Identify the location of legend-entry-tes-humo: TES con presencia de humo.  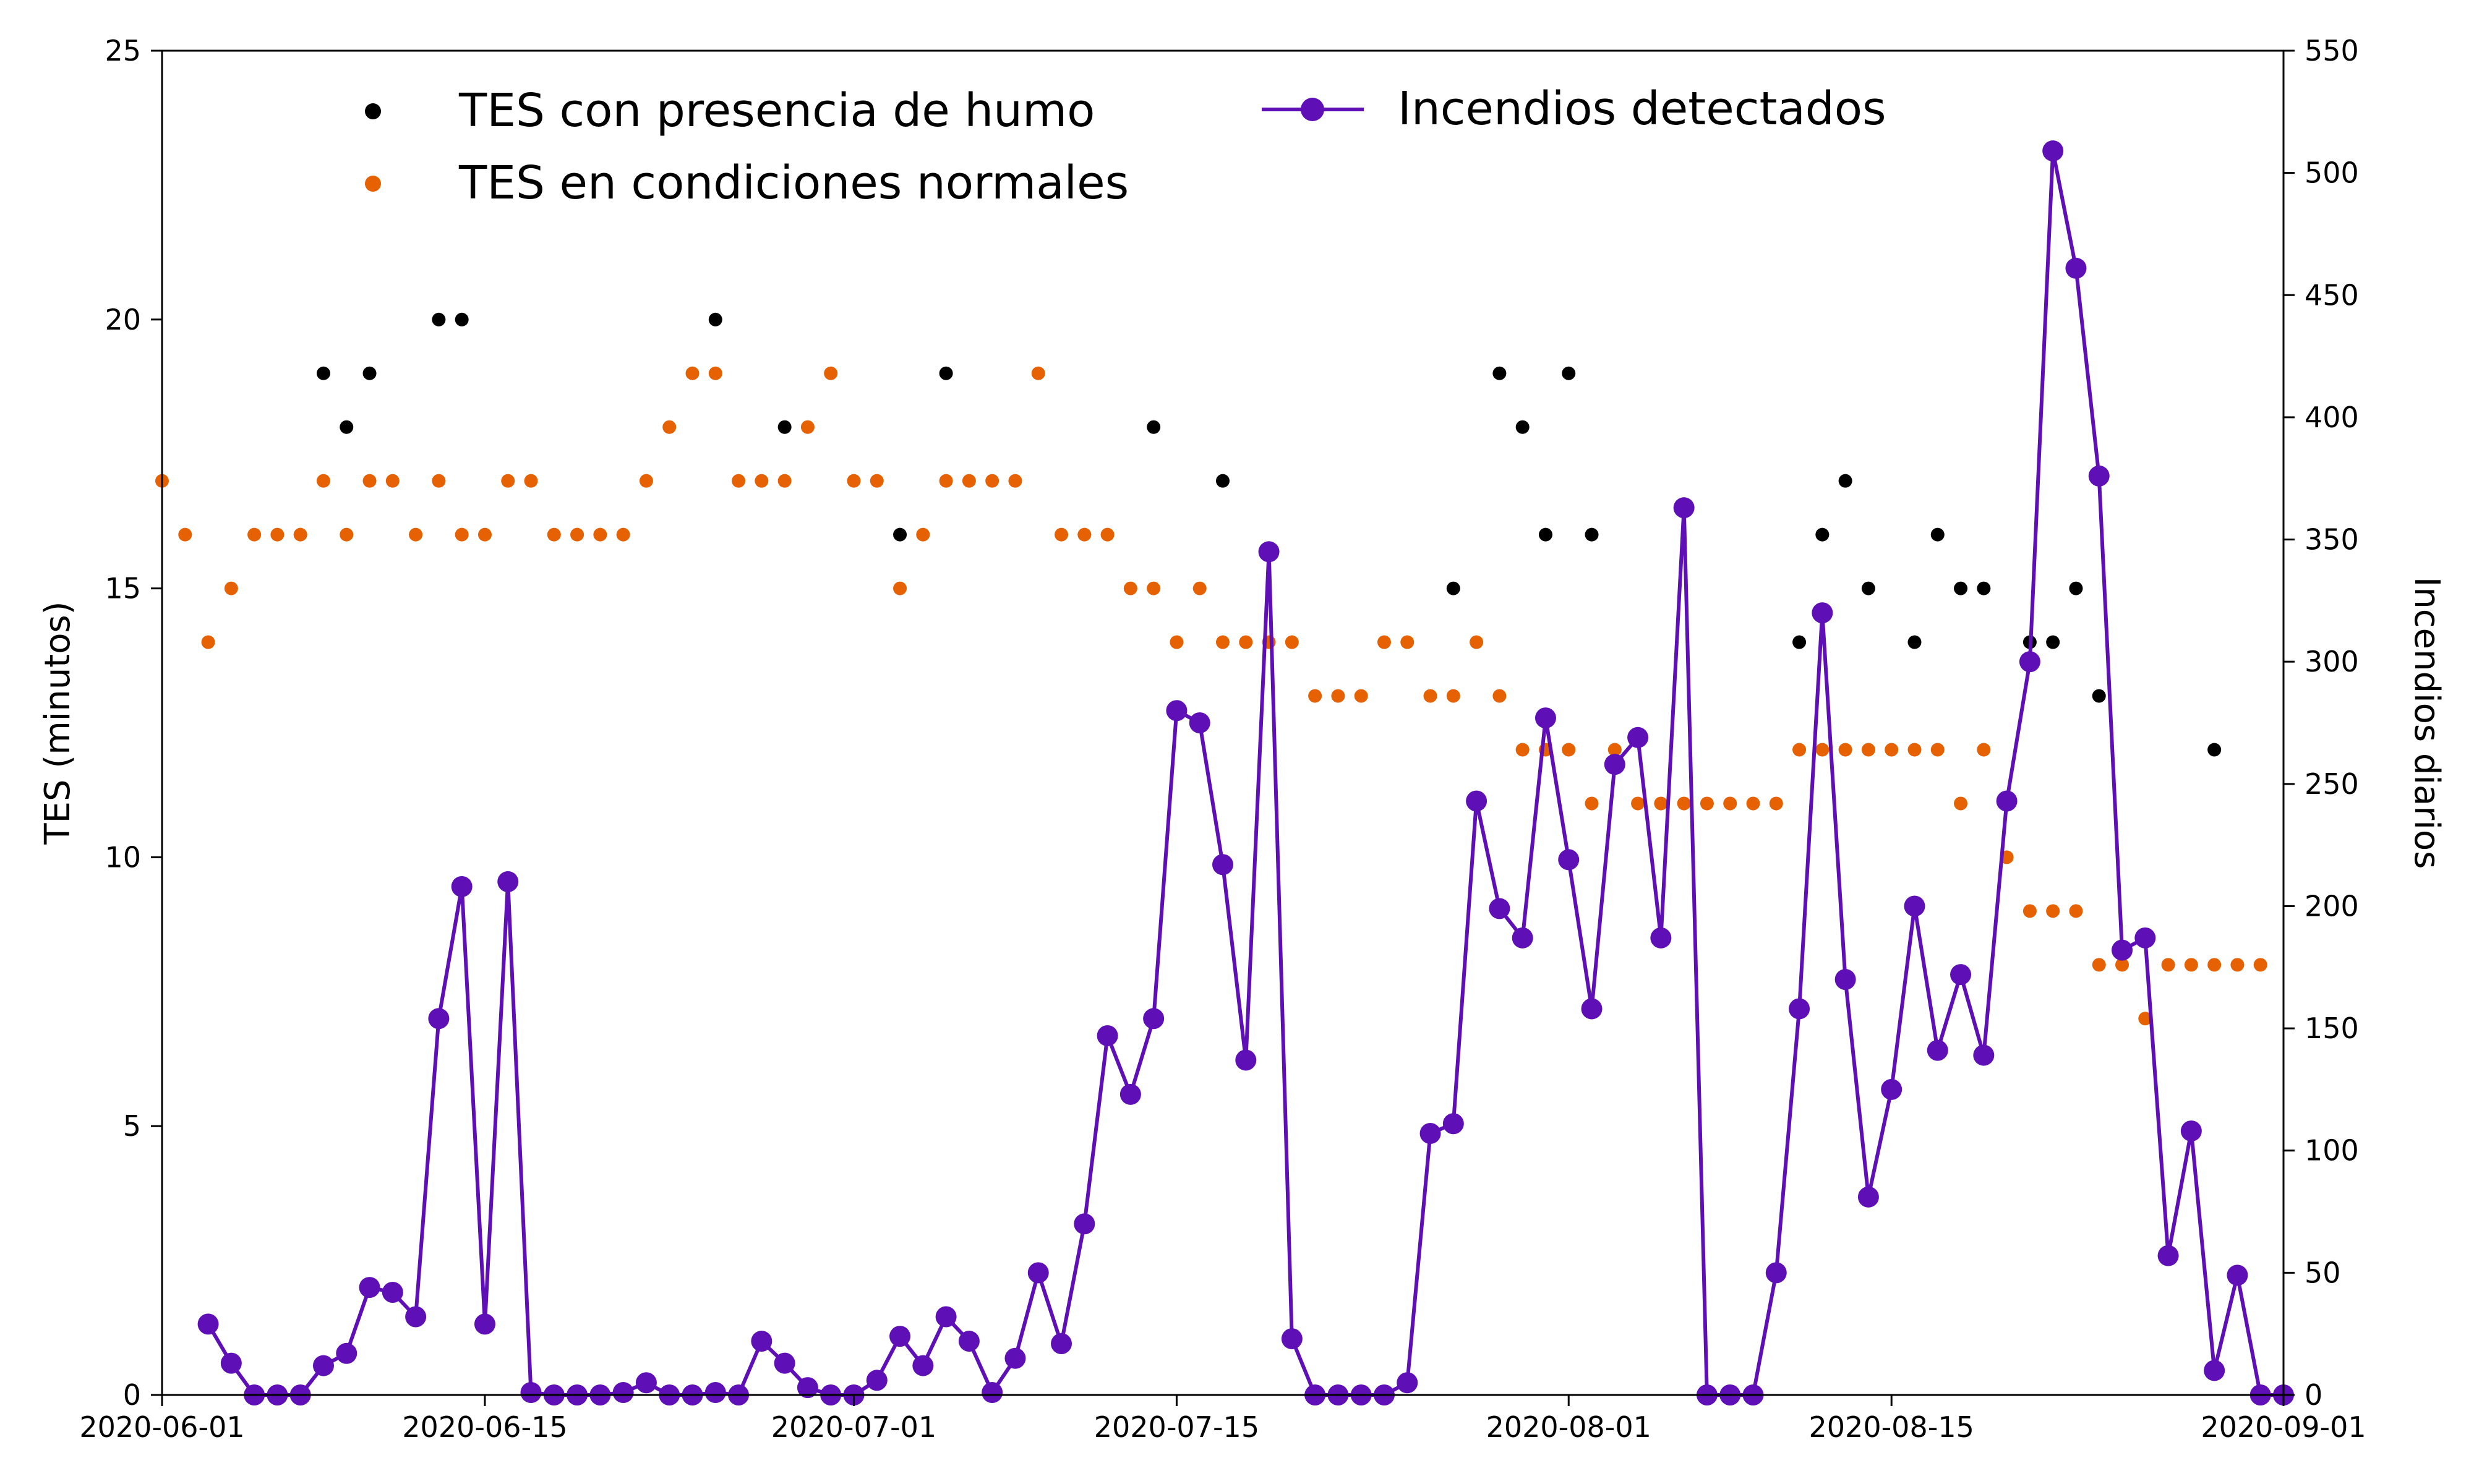
(730, 110).